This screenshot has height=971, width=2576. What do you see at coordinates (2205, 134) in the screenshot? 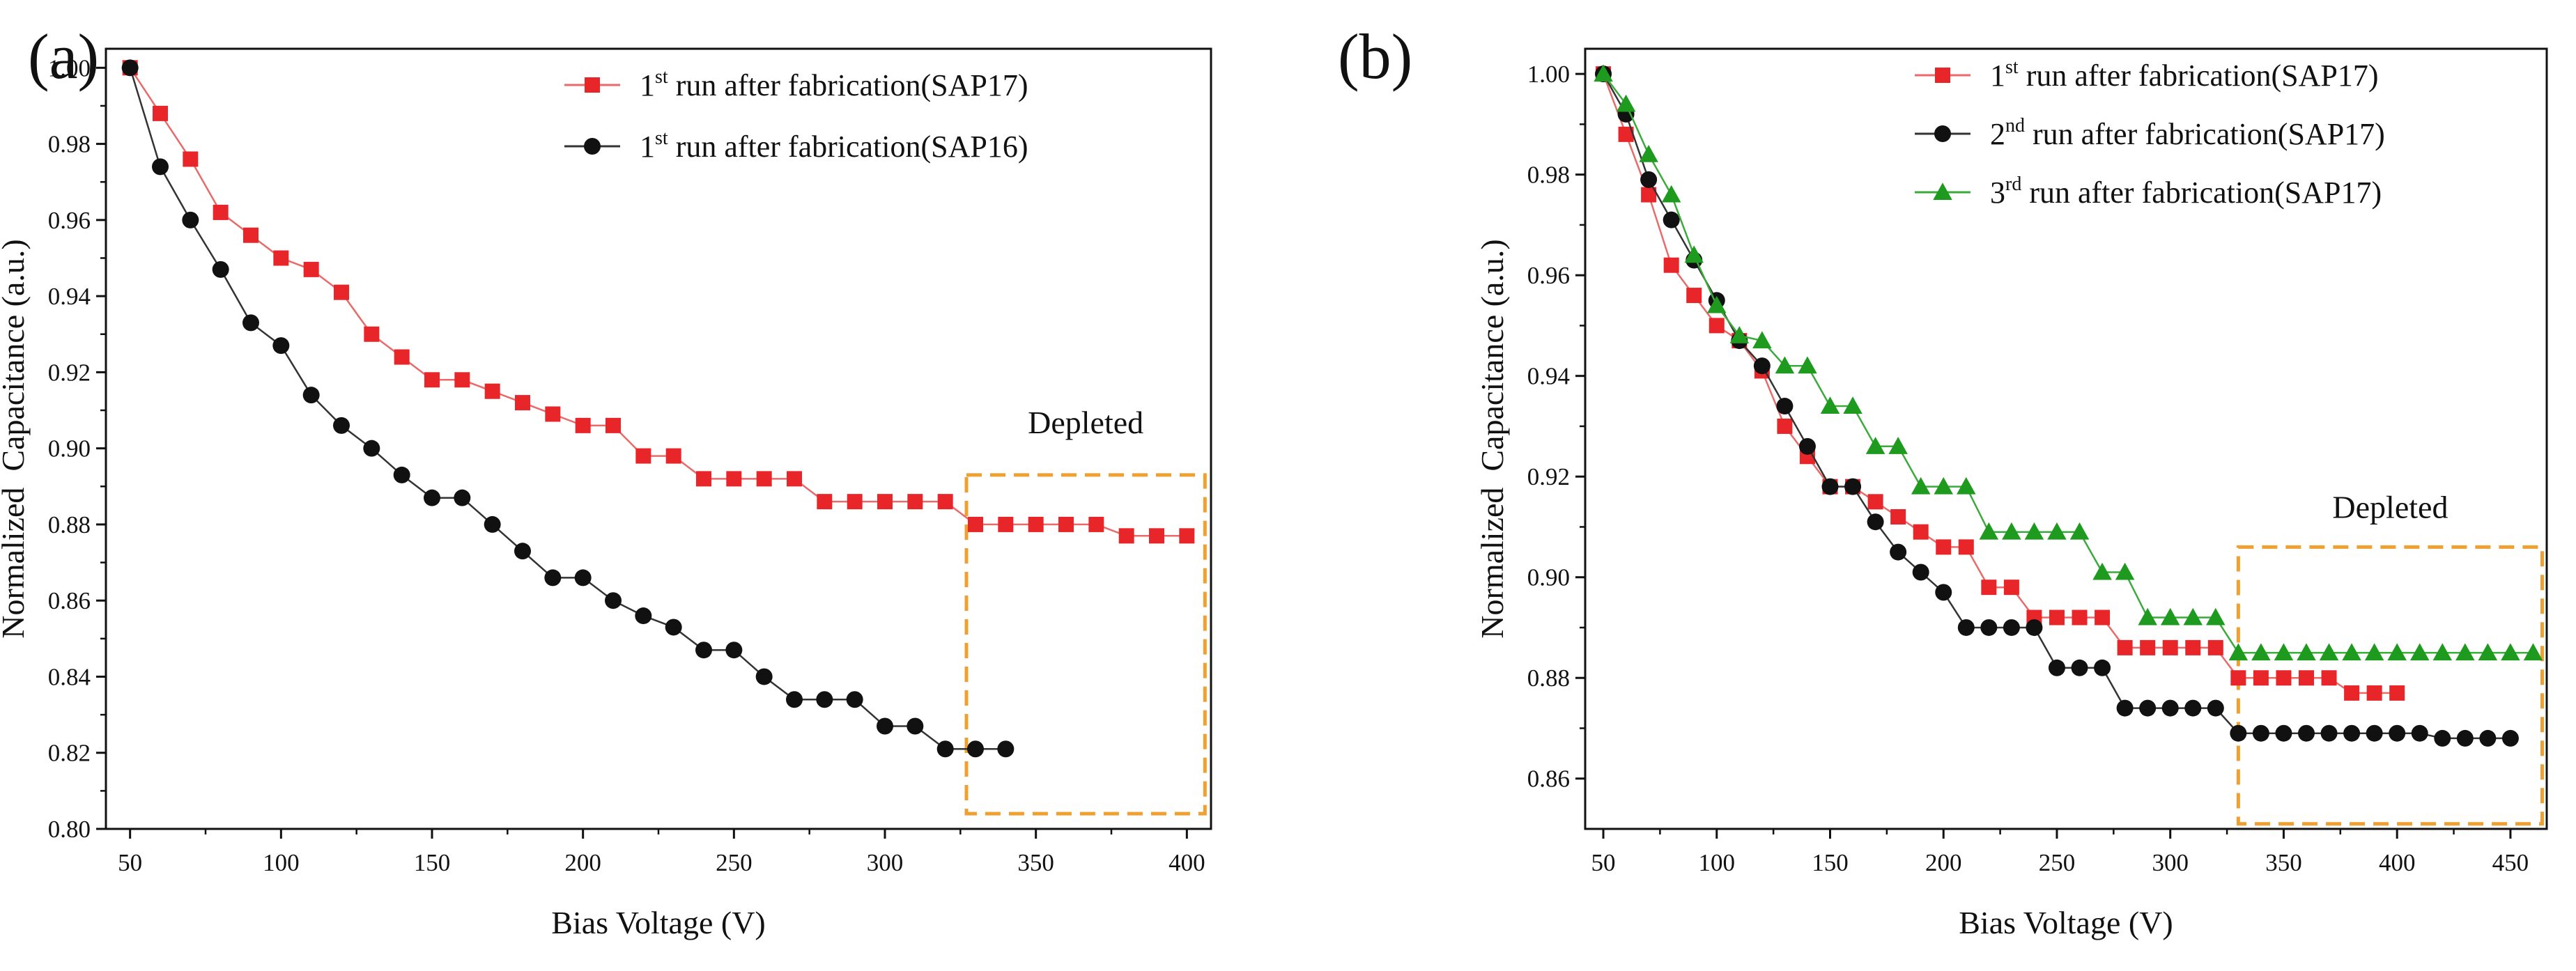
I see `legend-series-name: run after fabrication(SAP17)` at bounding box center [2205, 134].